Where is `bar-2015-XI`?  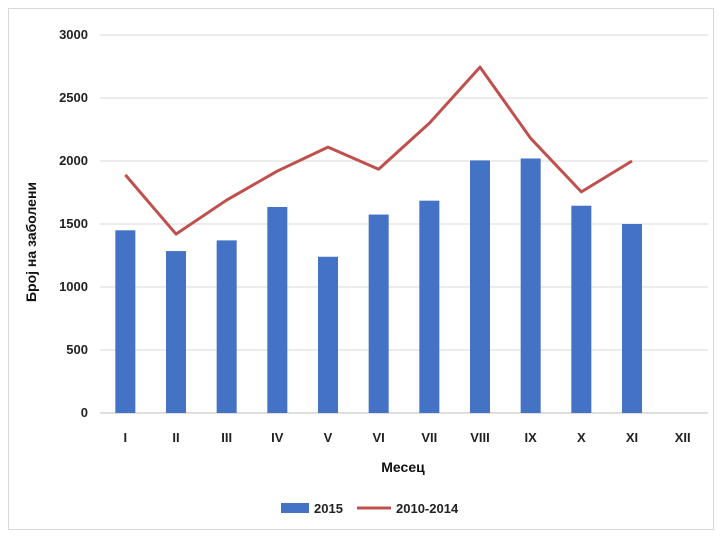
bar-2015-XI is located at coordinates (632, 318).